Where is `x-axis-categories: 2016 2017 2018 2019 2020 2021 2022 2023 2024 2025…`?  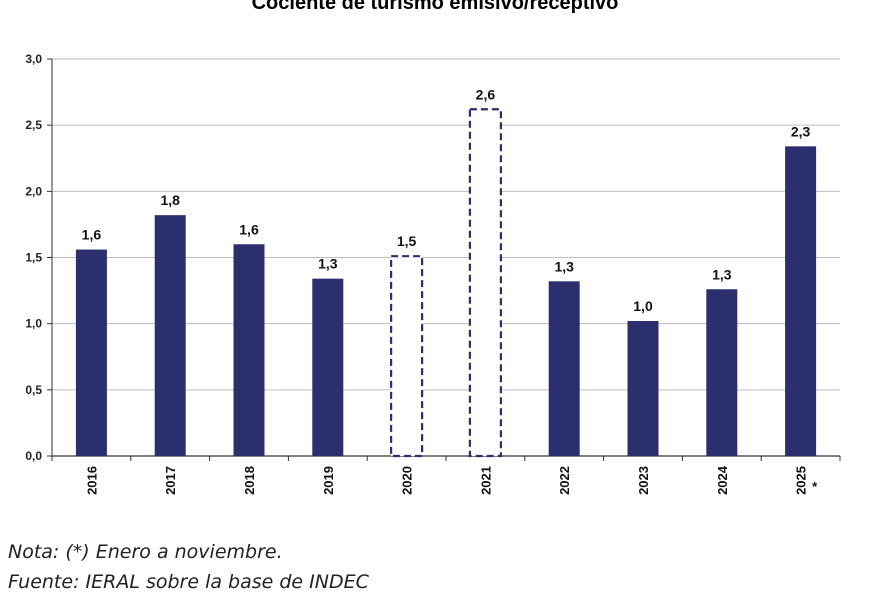
x-axis-categories: 2016 2017 2018 2019 2020 2021 2022 2023 2024 2025… is located at coordinates (451, 480).